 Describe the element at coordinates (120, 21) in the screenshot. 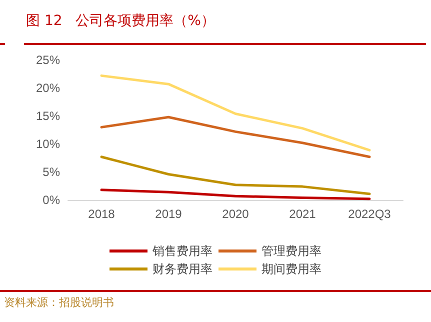

I see `chart-title: 图 12 公司各项费用率（%）` at that location.